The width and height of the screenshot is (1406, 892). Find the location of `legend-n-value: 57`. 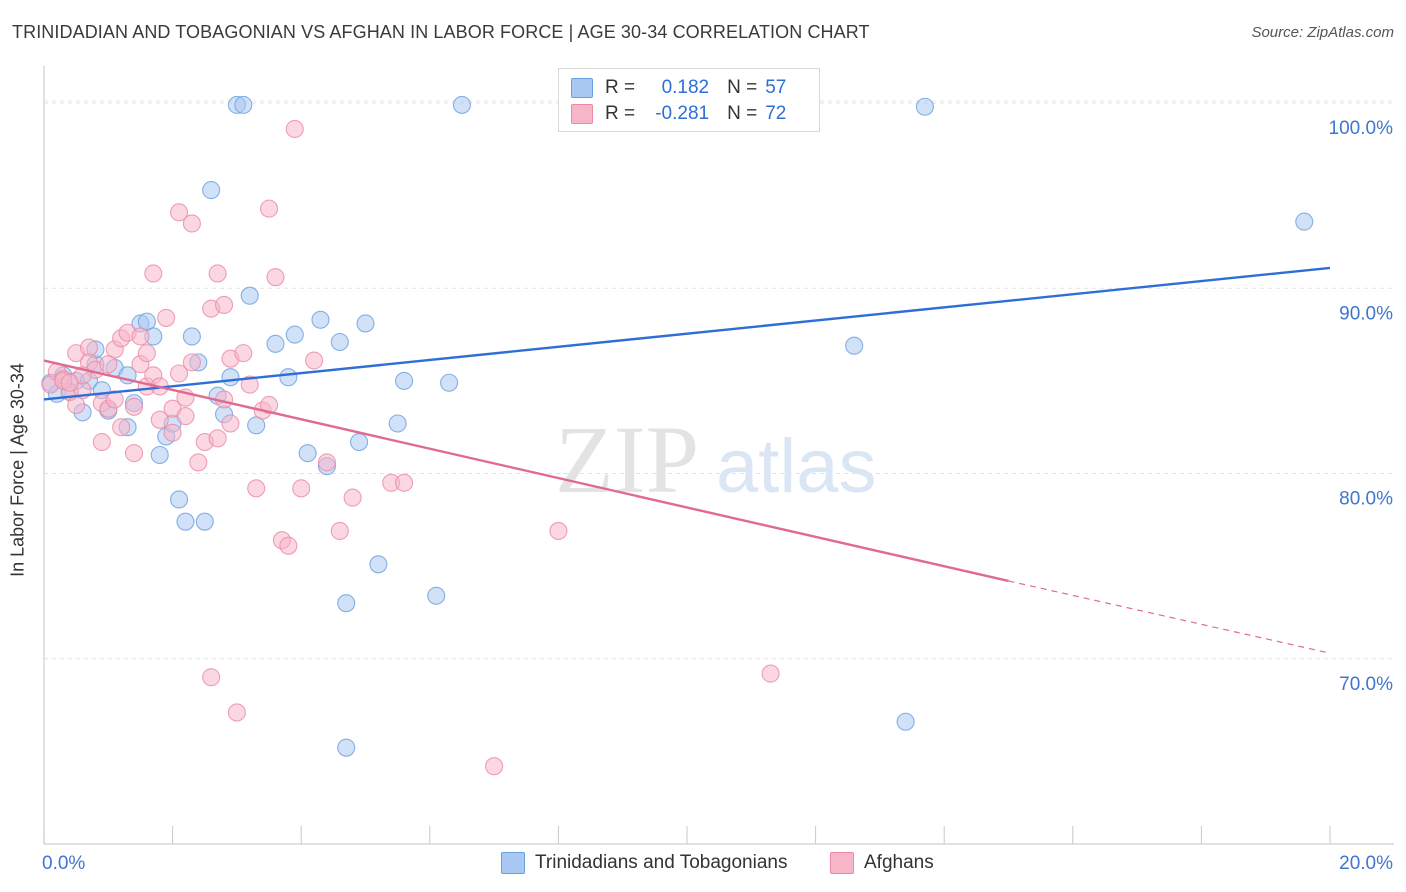

legend-n-value: 57 is located at coordinates (776, 87).